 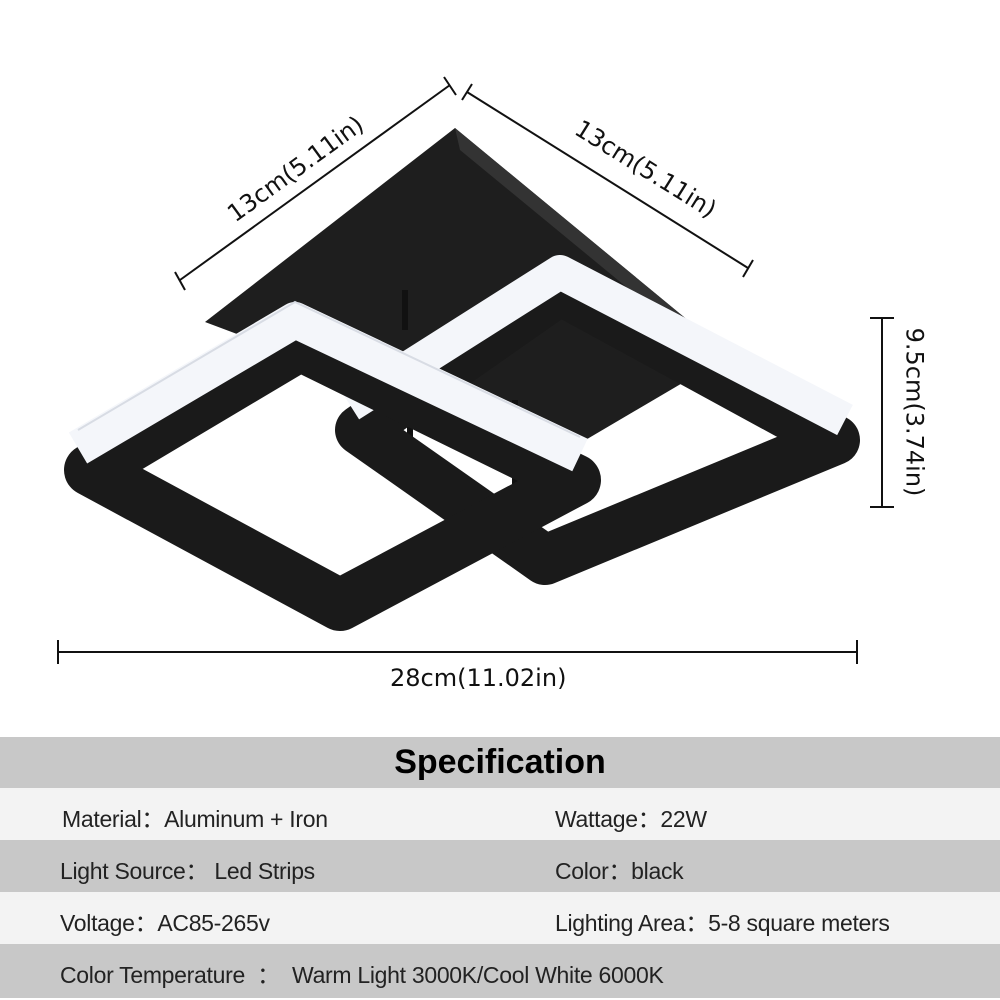 What do you see at coordinates (478, 678) in the screenshot?
I see `dimension-width: 28cm(11.02in)` at bounding box center [478, 678].